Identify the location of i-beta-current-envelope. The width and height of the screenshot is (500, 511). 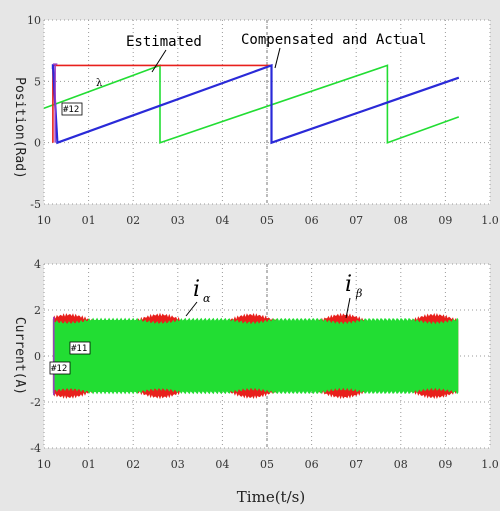
(255, 356).